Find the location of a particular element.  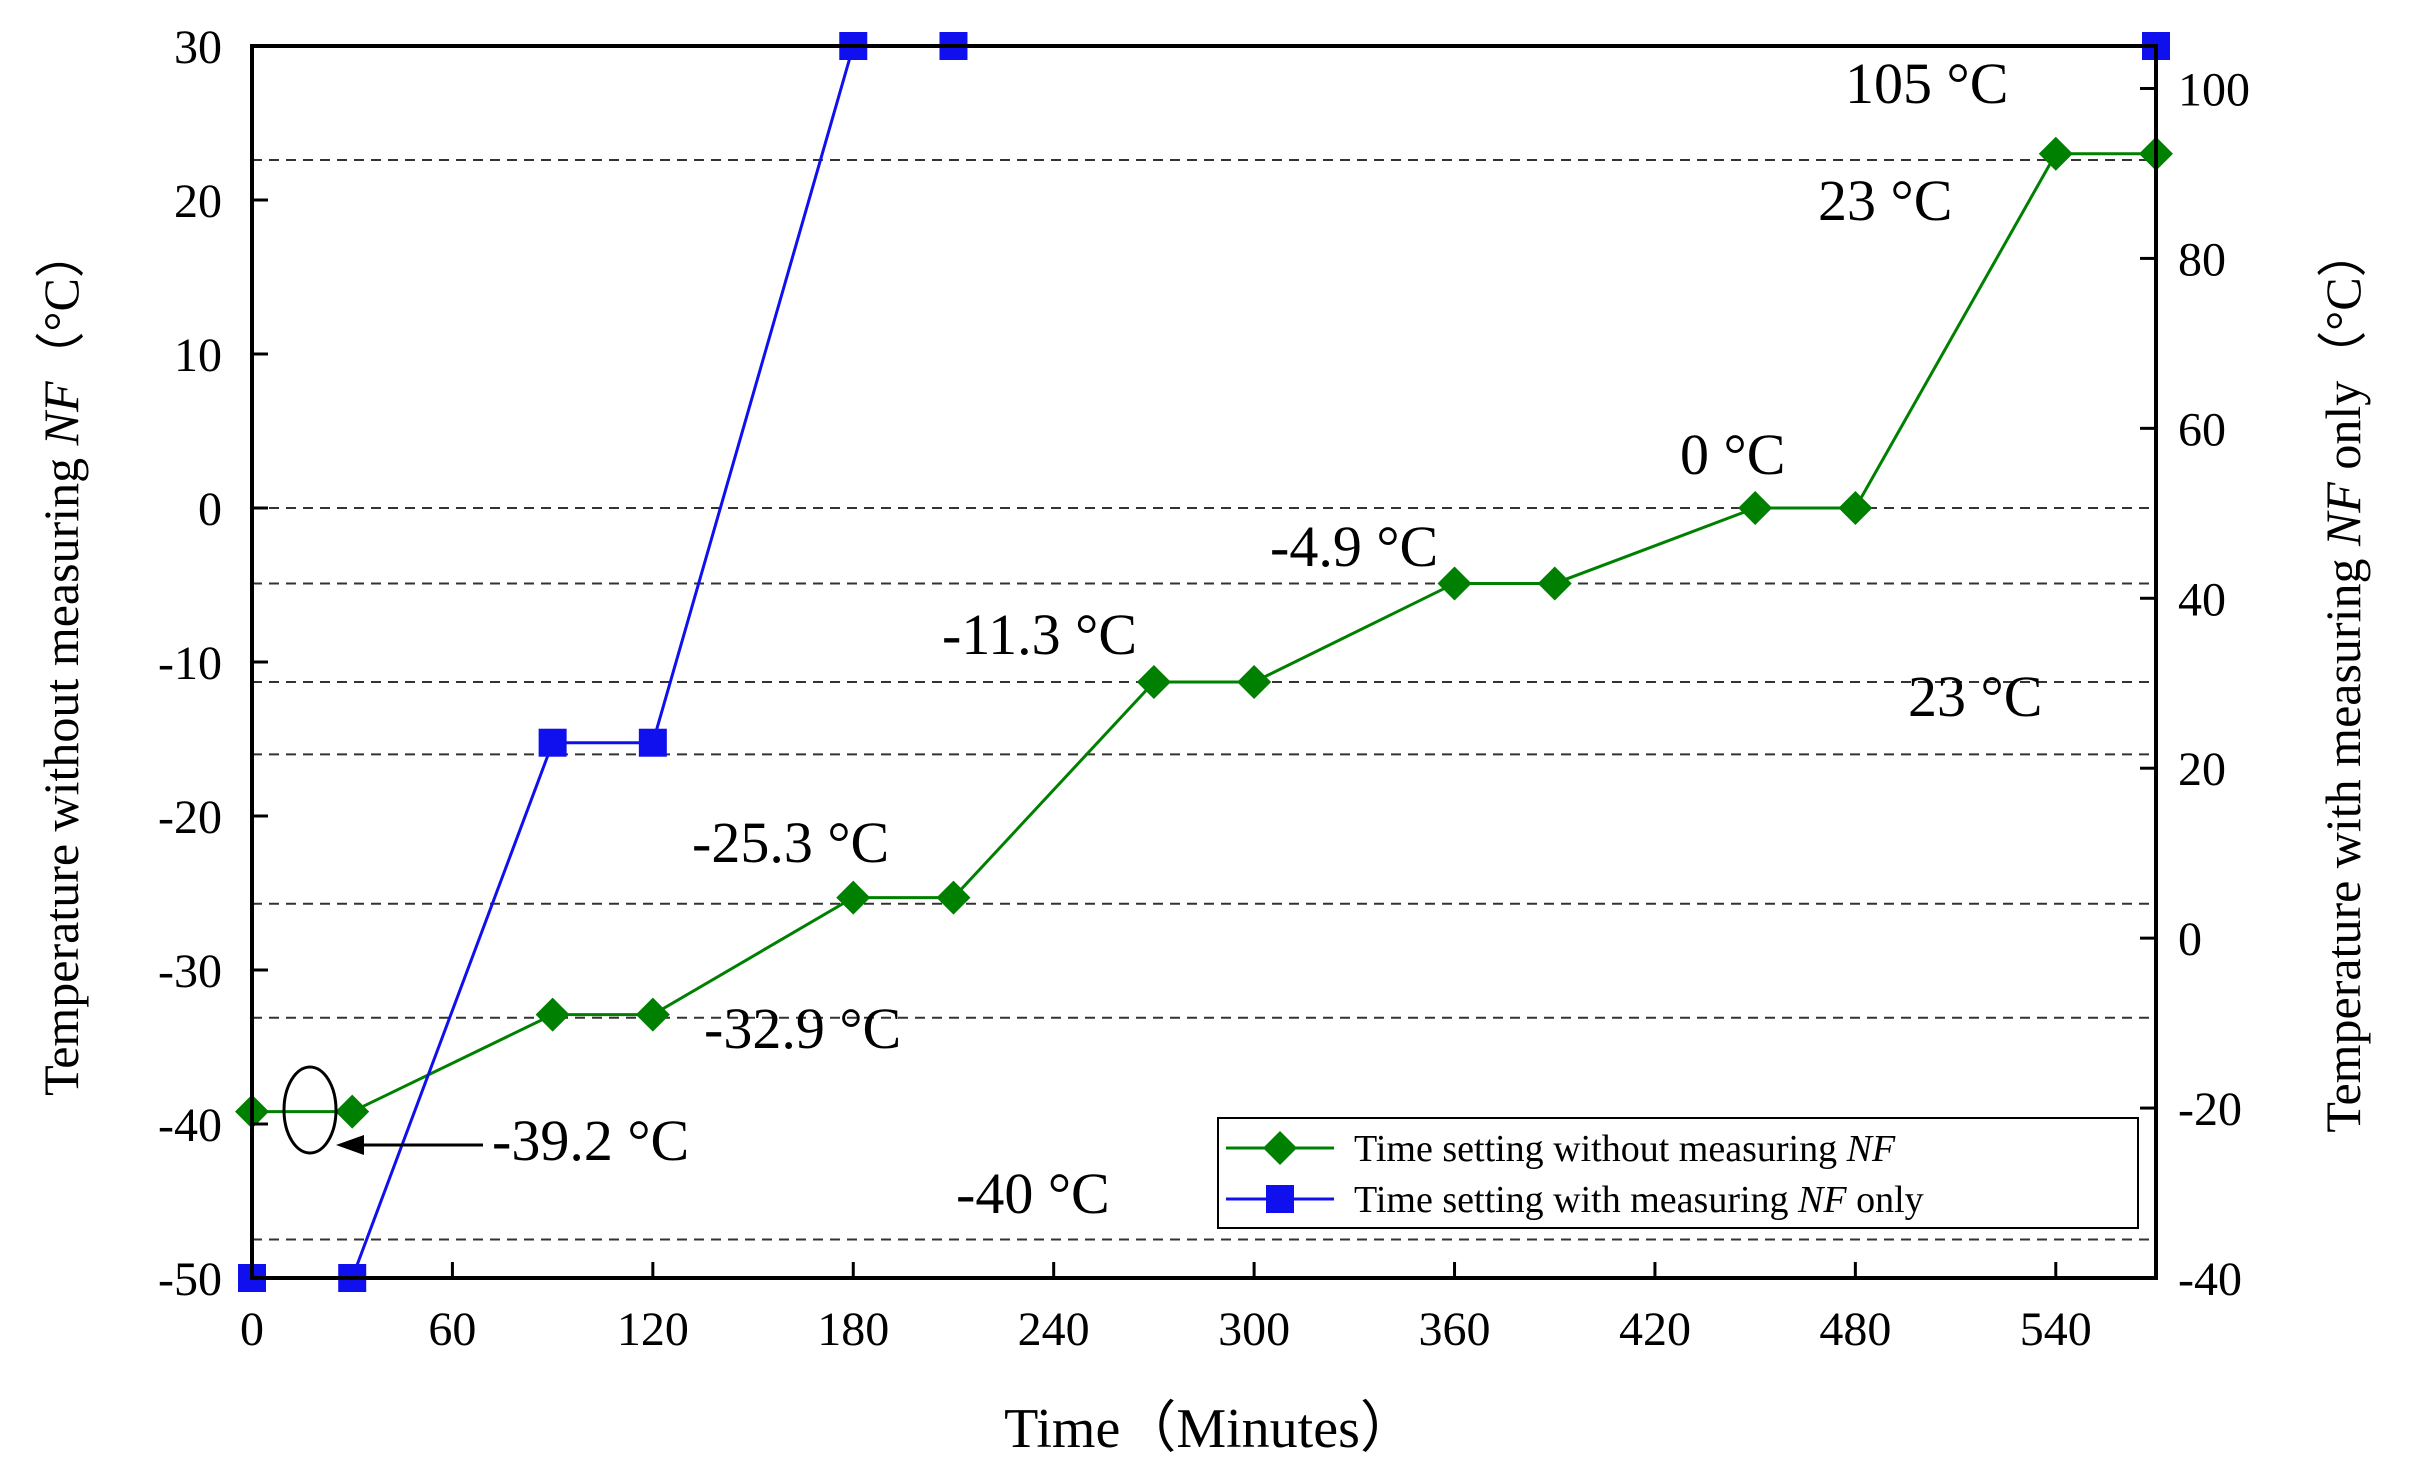

x-tick-label: 240 is located at coordinates (1054, 1329).